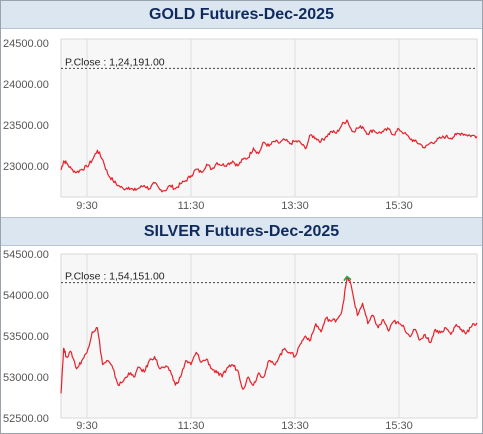 This screenshot has height=434, width=483. What do you see at coordinates (26, 337) in the screenshot?
I see `silver-y-tick-label: 53500.00` at bounding box center [26, 337].